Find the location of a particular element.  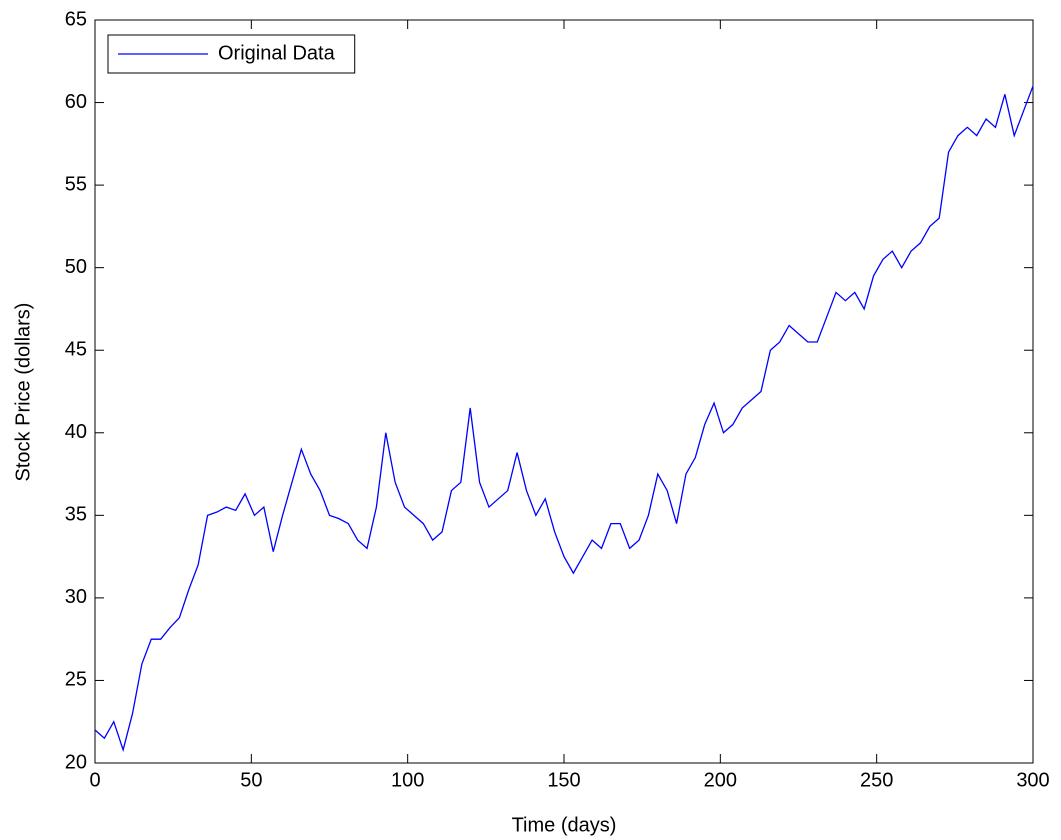

y-tick-label: 50 is located at coordinates (76, 267).